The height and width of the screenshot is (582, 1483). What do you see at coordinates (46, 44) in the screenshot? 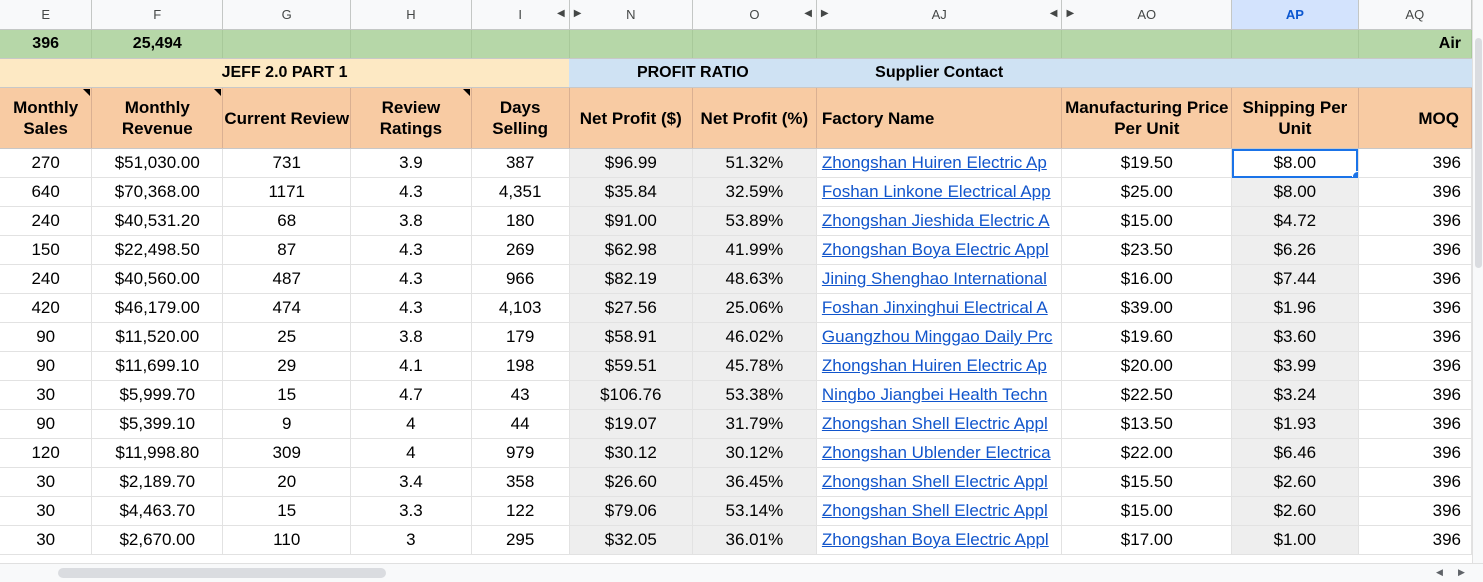
I see `summary-e: 396` at bounding box center [46, 44].